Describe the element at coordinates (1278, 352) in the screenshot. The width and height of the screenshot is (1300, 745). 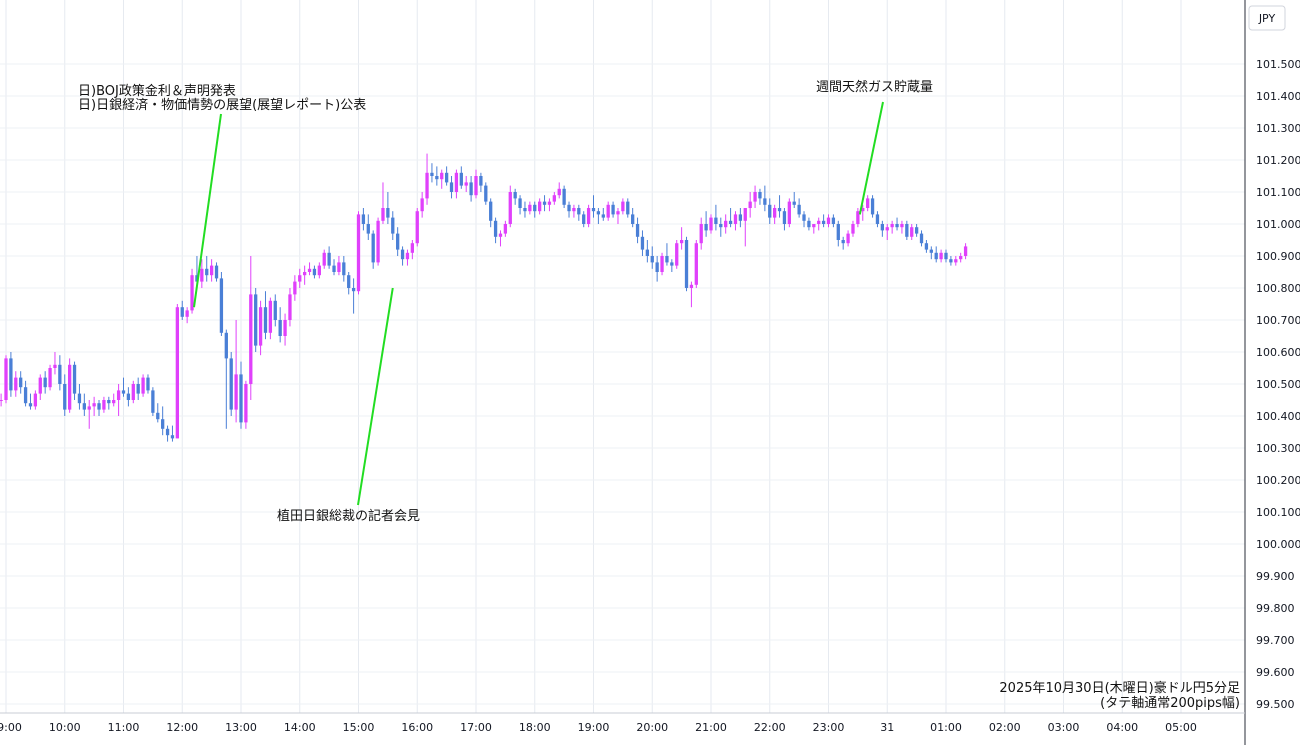
I see `price-tick-label: 100.600` at that location.